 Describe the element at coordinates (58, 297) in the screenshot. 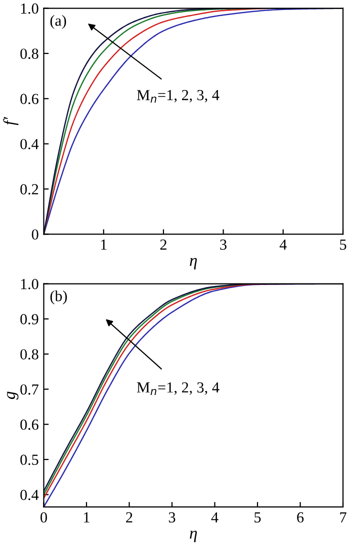

I see `annotation: (b)` at that location.